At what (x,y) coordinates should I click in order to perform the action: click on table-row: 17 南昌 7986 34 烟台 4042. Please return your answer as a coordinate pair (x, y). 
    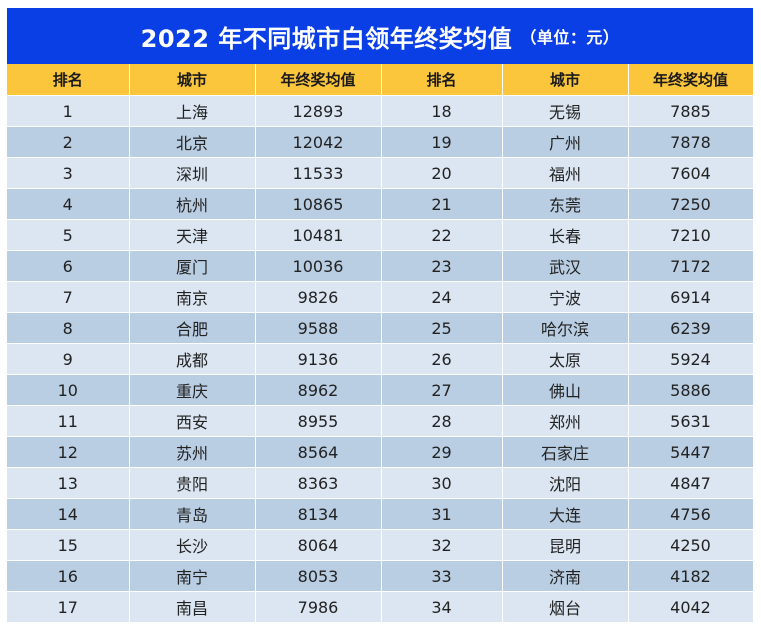
    Looking at the image, I should click on (380, 607).